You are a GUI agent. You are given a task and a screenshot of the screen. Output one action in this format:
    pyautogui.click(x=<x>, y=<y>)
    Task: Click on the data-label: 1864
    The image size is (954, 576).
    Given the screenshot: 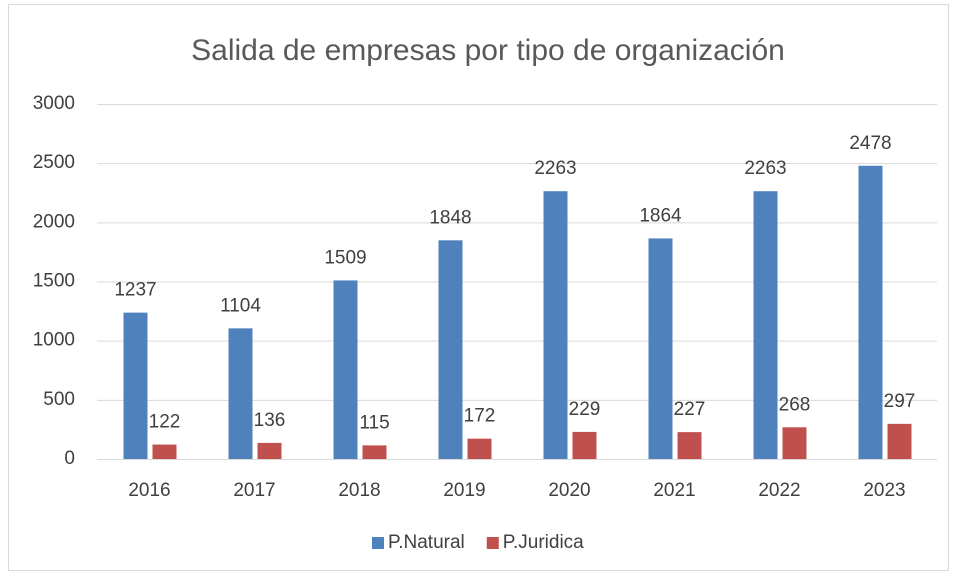 What is the action you would take?
    pyautogui.click(x=660, y=215)
    